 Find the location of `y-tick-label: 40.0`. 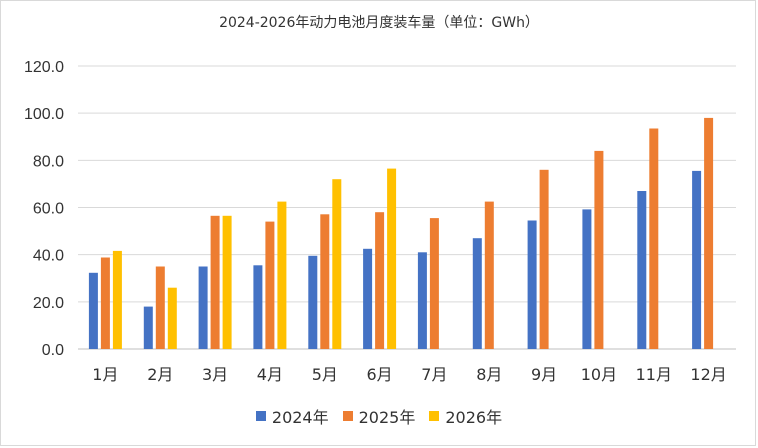

y-tick-label: 40.0 is located at coordinates (48, 256).